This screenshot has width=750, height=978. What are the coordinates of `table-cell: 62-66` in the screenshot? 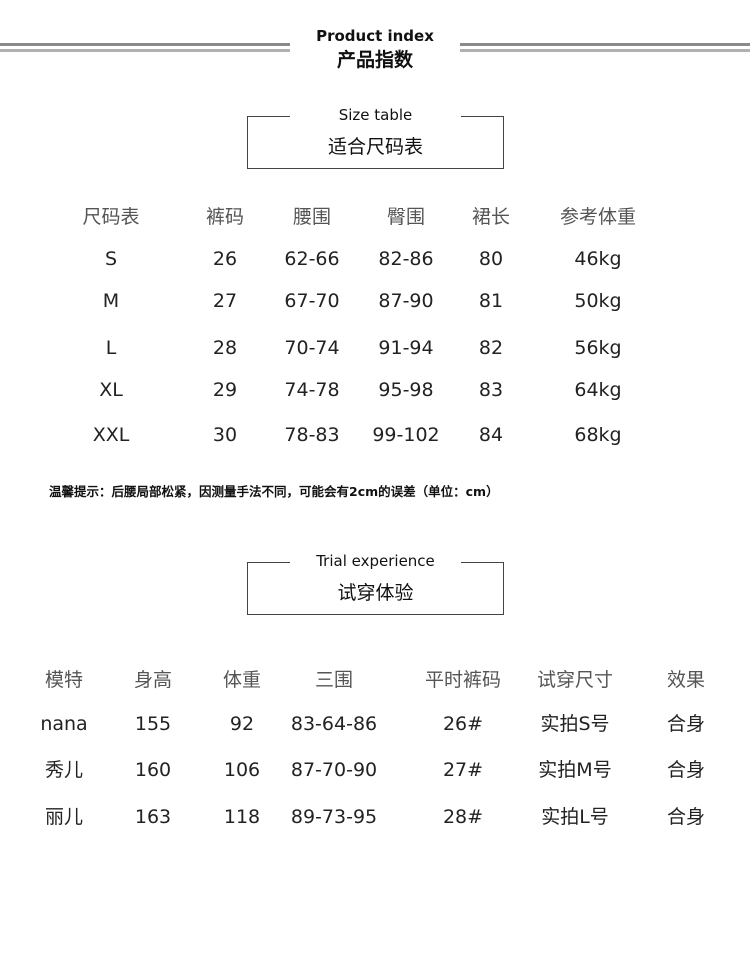 It's located at (312, 259).